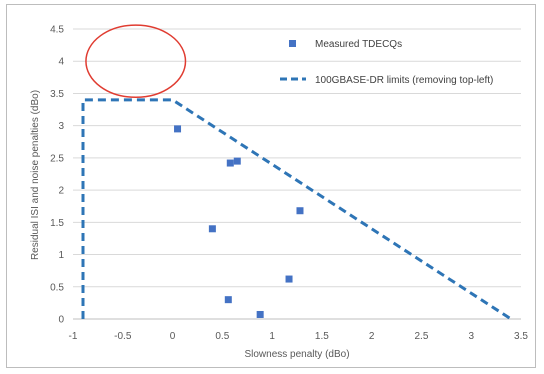 The image size is (544, 374). What do you see at coordinates (61, 62) in the screenshot?
I see `y-tick-label: 4` at bounding box center [61, 62].